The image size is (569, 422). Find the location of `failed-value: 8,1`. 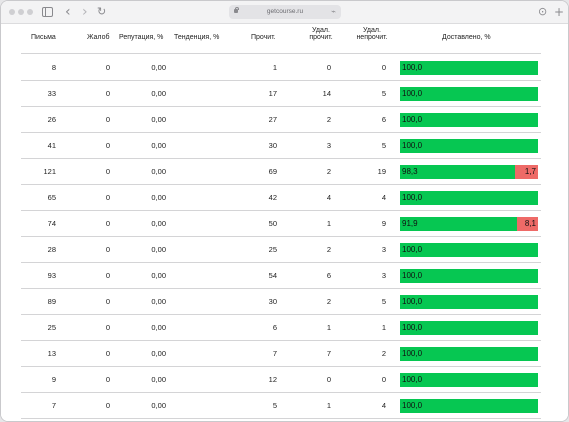

failed-value: 8,1 is located at coordinates (530, 223).